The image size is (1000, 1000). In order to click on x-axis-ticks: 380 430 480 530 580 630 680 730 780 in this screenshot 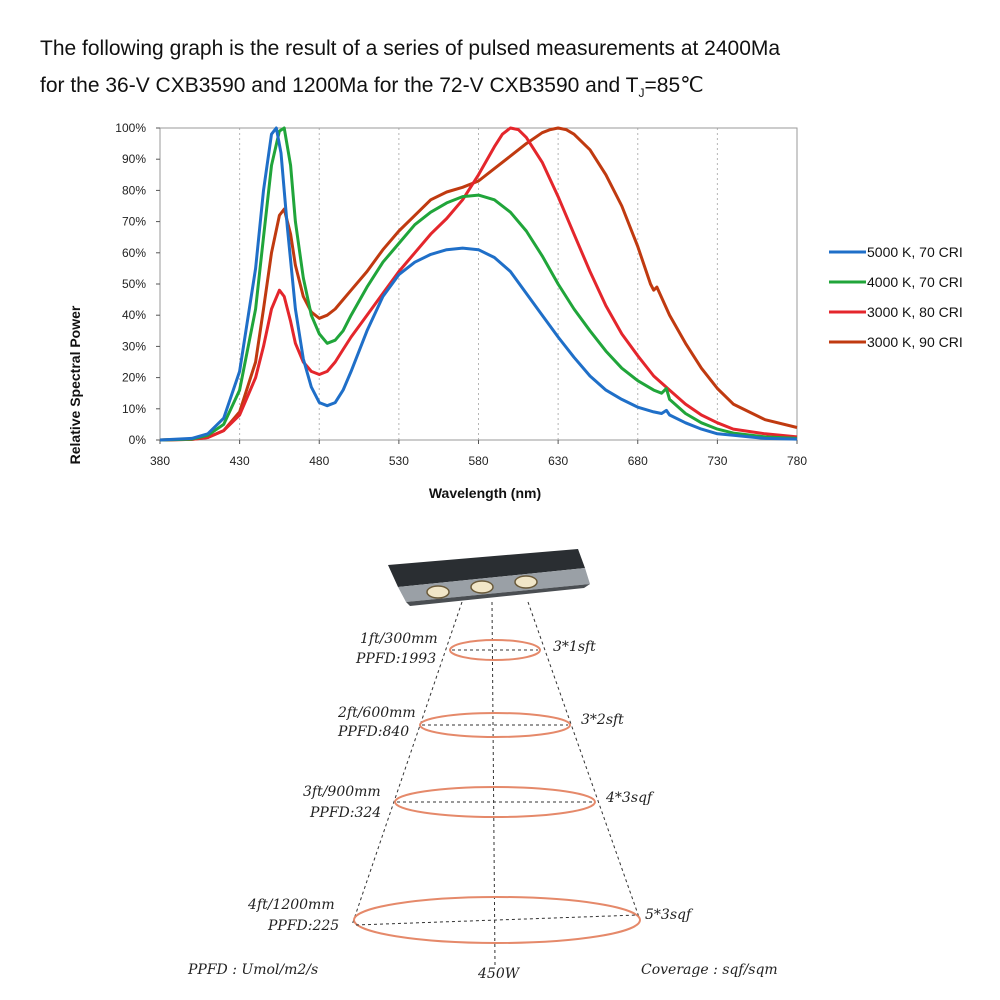, I will do `click(478, 454)`.